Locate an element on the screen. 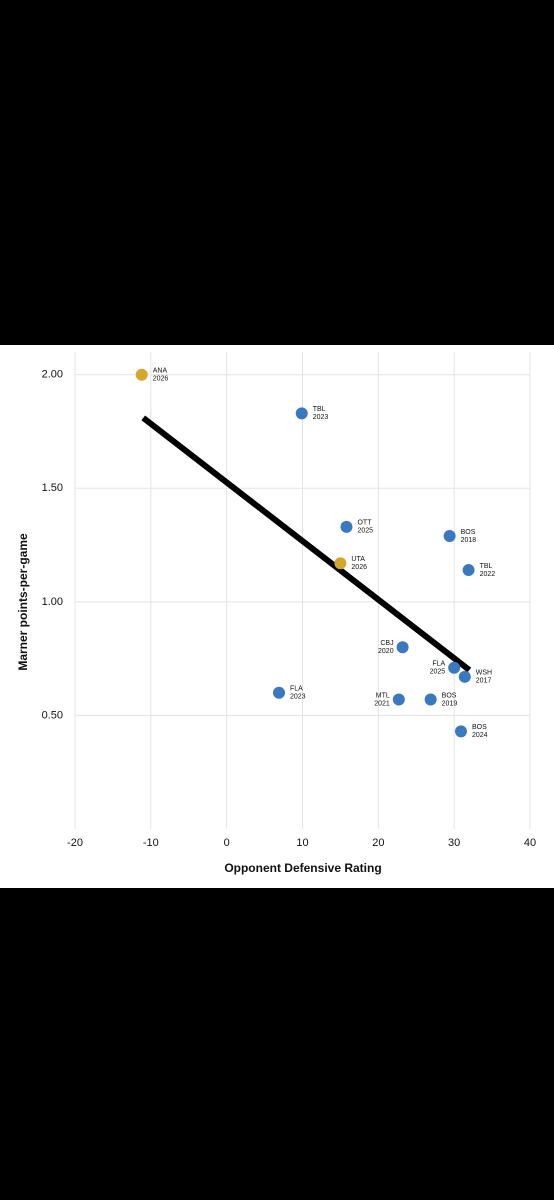  point-season: 2021 is located at coordinates (382, 703).